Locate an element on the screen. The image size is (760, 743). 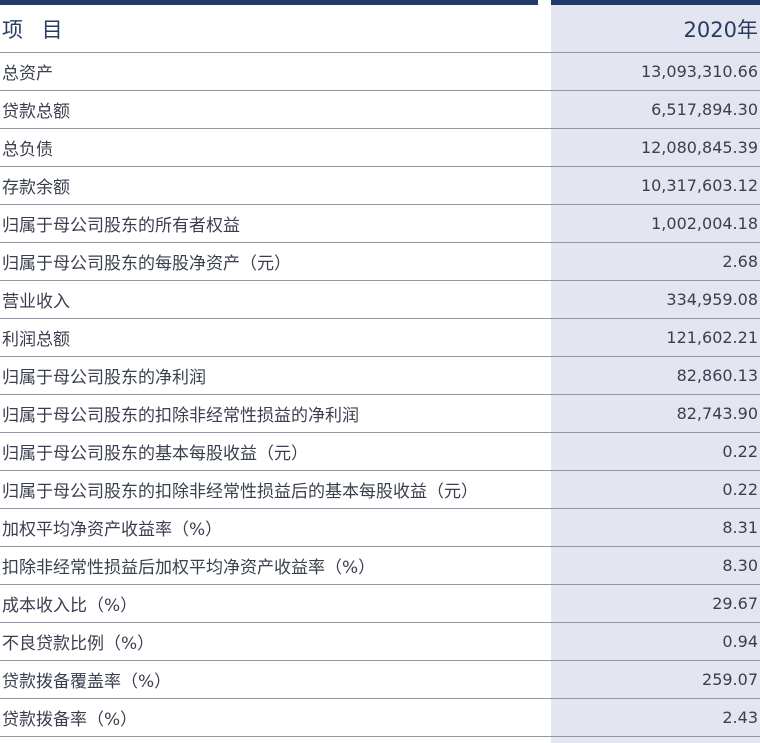
table-row: 贷款拨备覆盖率（%） 259.07 is located at coordinates (380, 679).